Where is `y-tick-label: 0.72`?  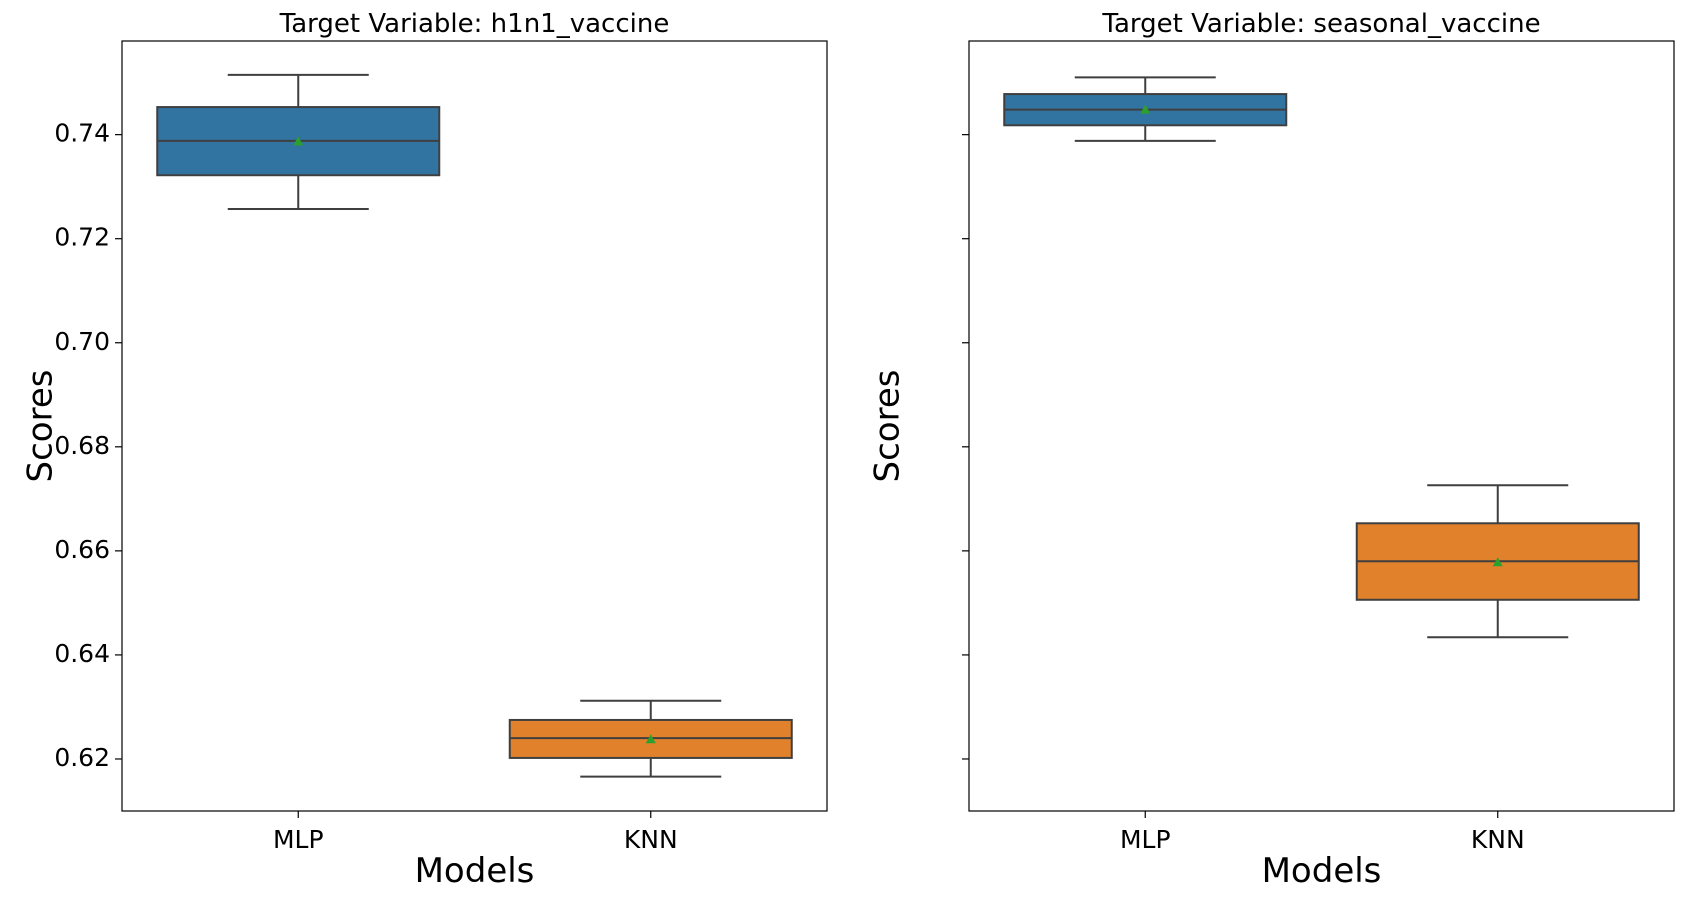 y-tick-label: 0.72 is located at coordinates (82, 237).